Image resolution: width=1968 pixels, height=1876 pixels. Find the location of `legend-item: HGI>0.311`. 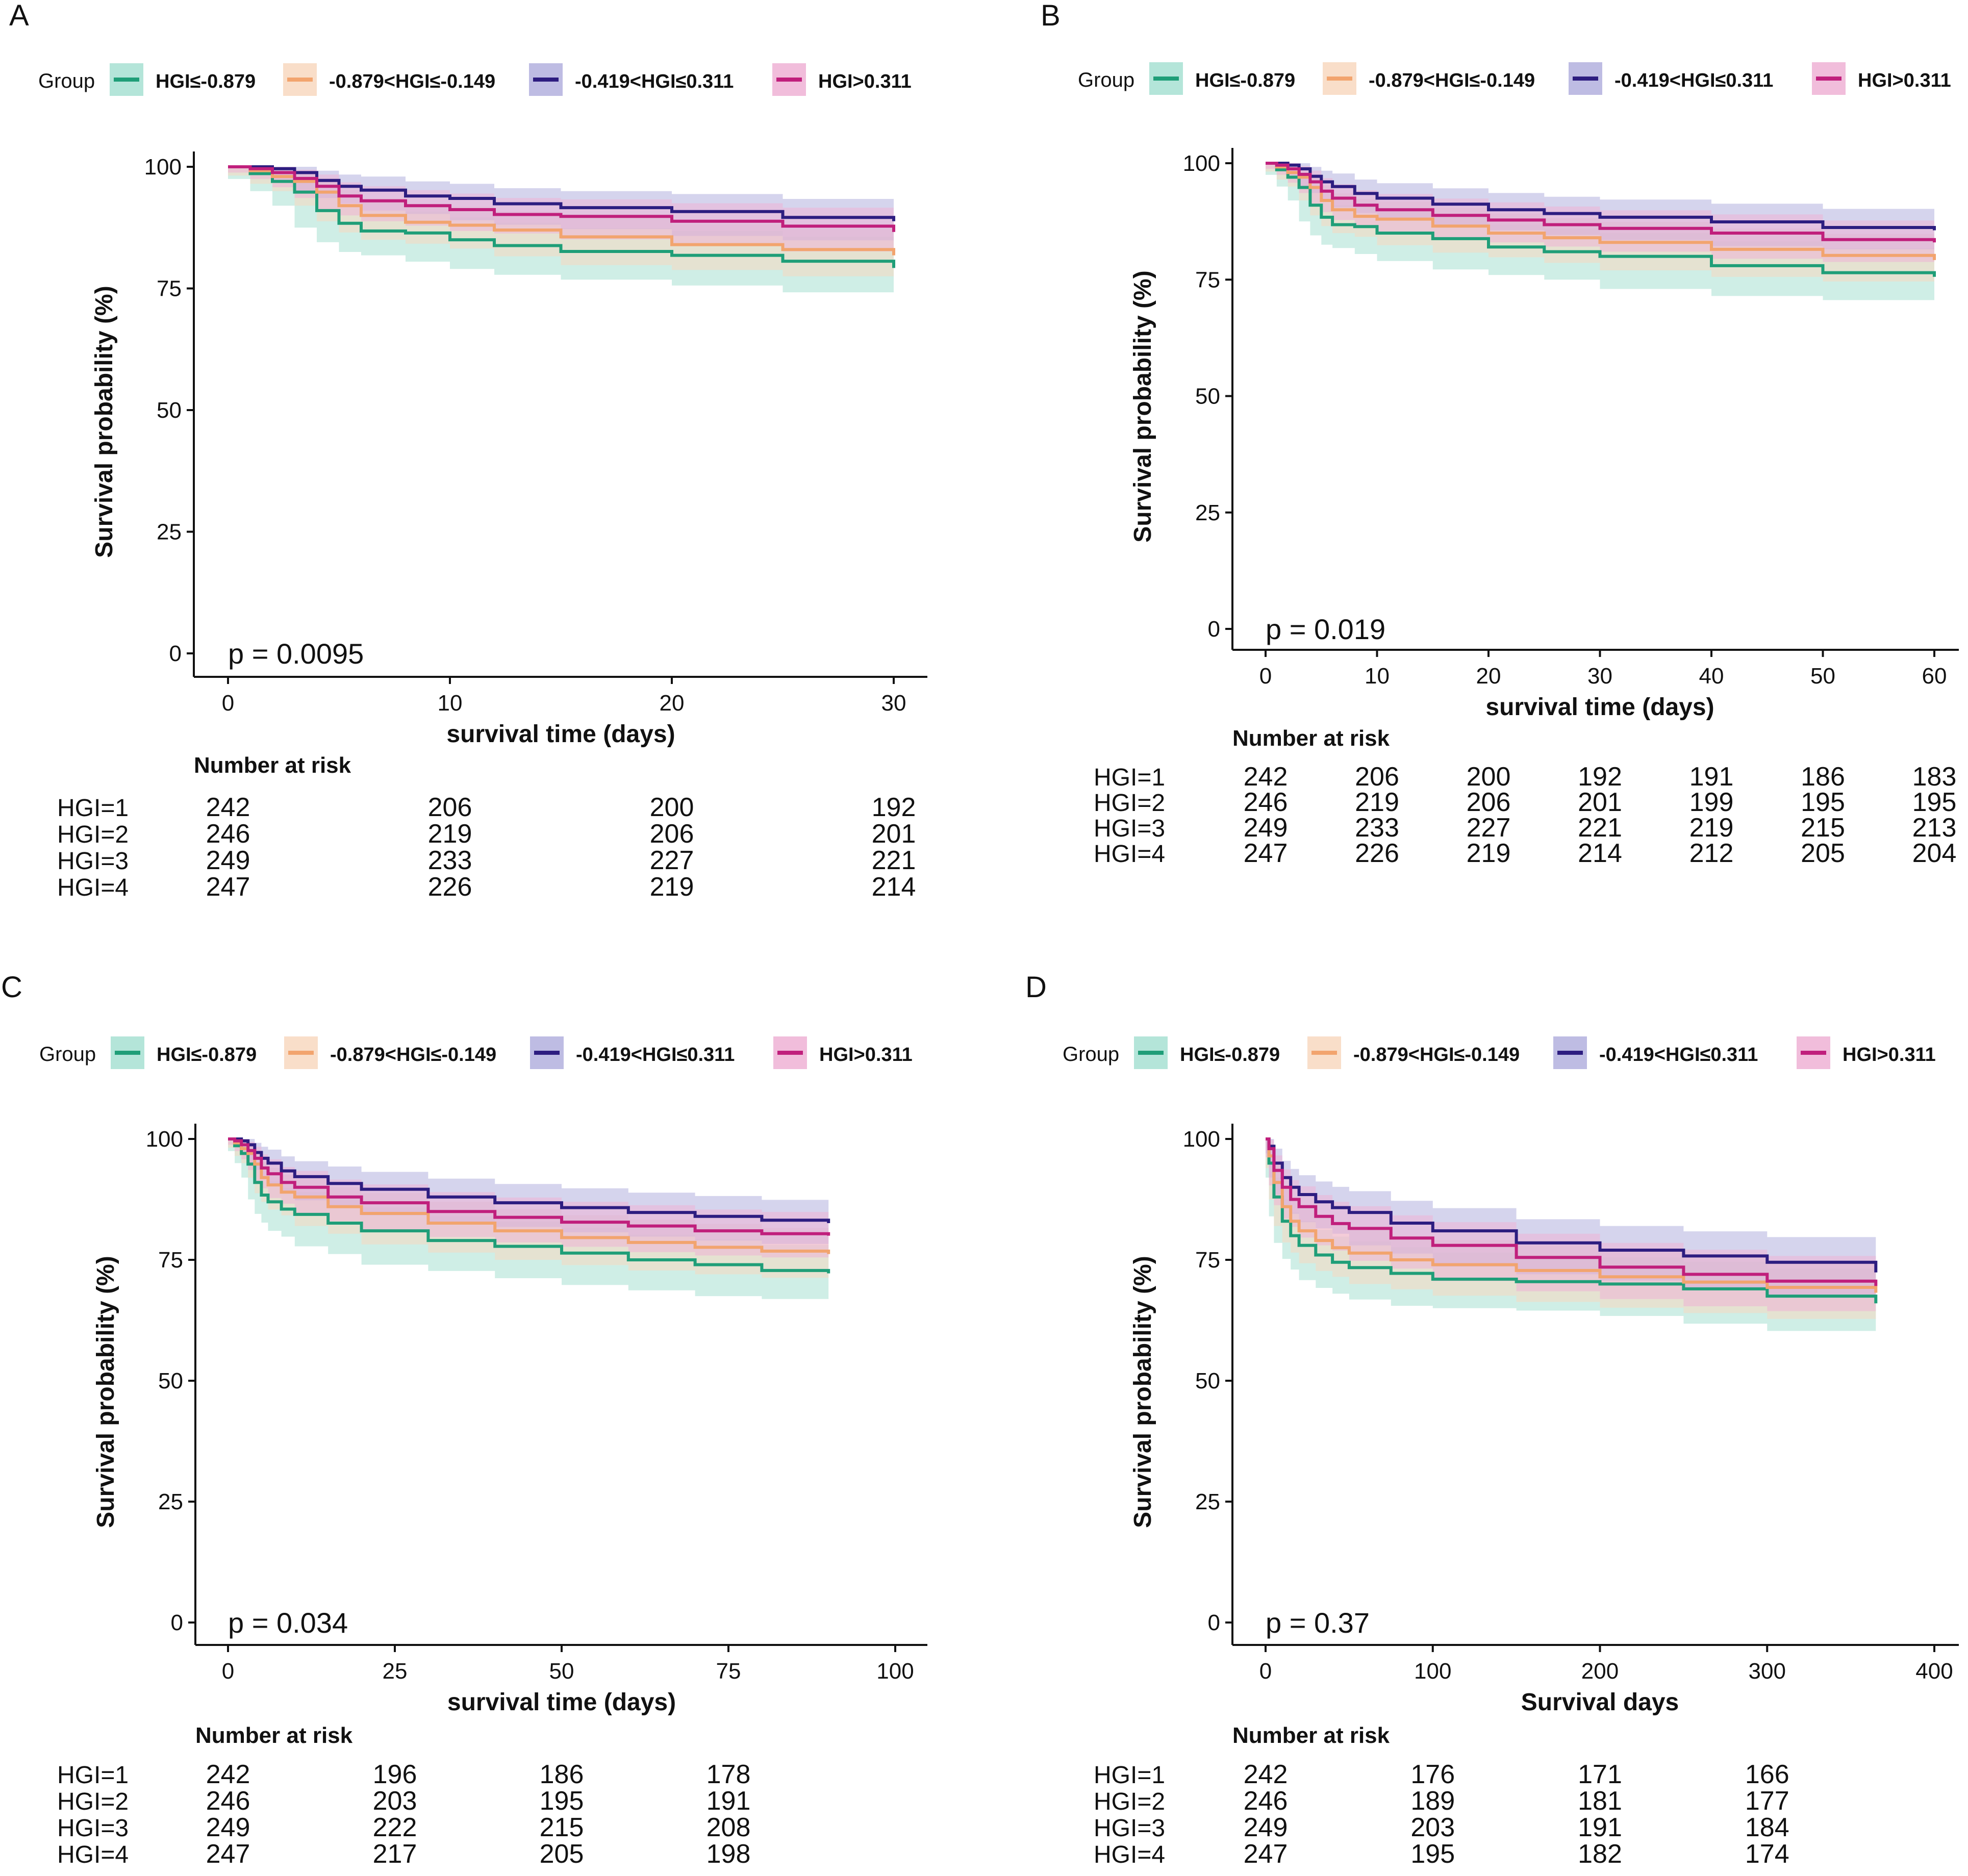

legend-item: HGI>0.311 is located at coordinates (1867, 1052).